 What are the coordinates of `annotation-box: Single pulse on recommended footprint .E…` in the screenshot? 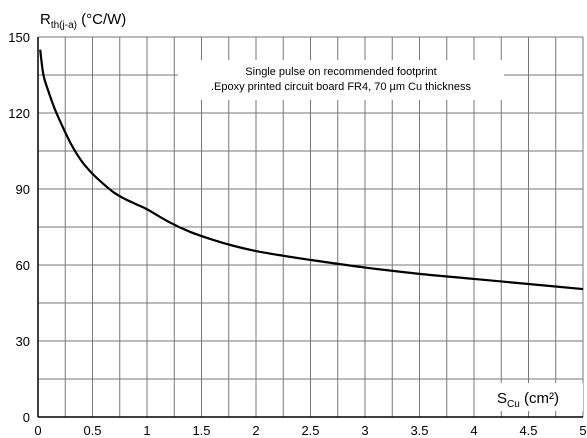 It's located at (341, 80).